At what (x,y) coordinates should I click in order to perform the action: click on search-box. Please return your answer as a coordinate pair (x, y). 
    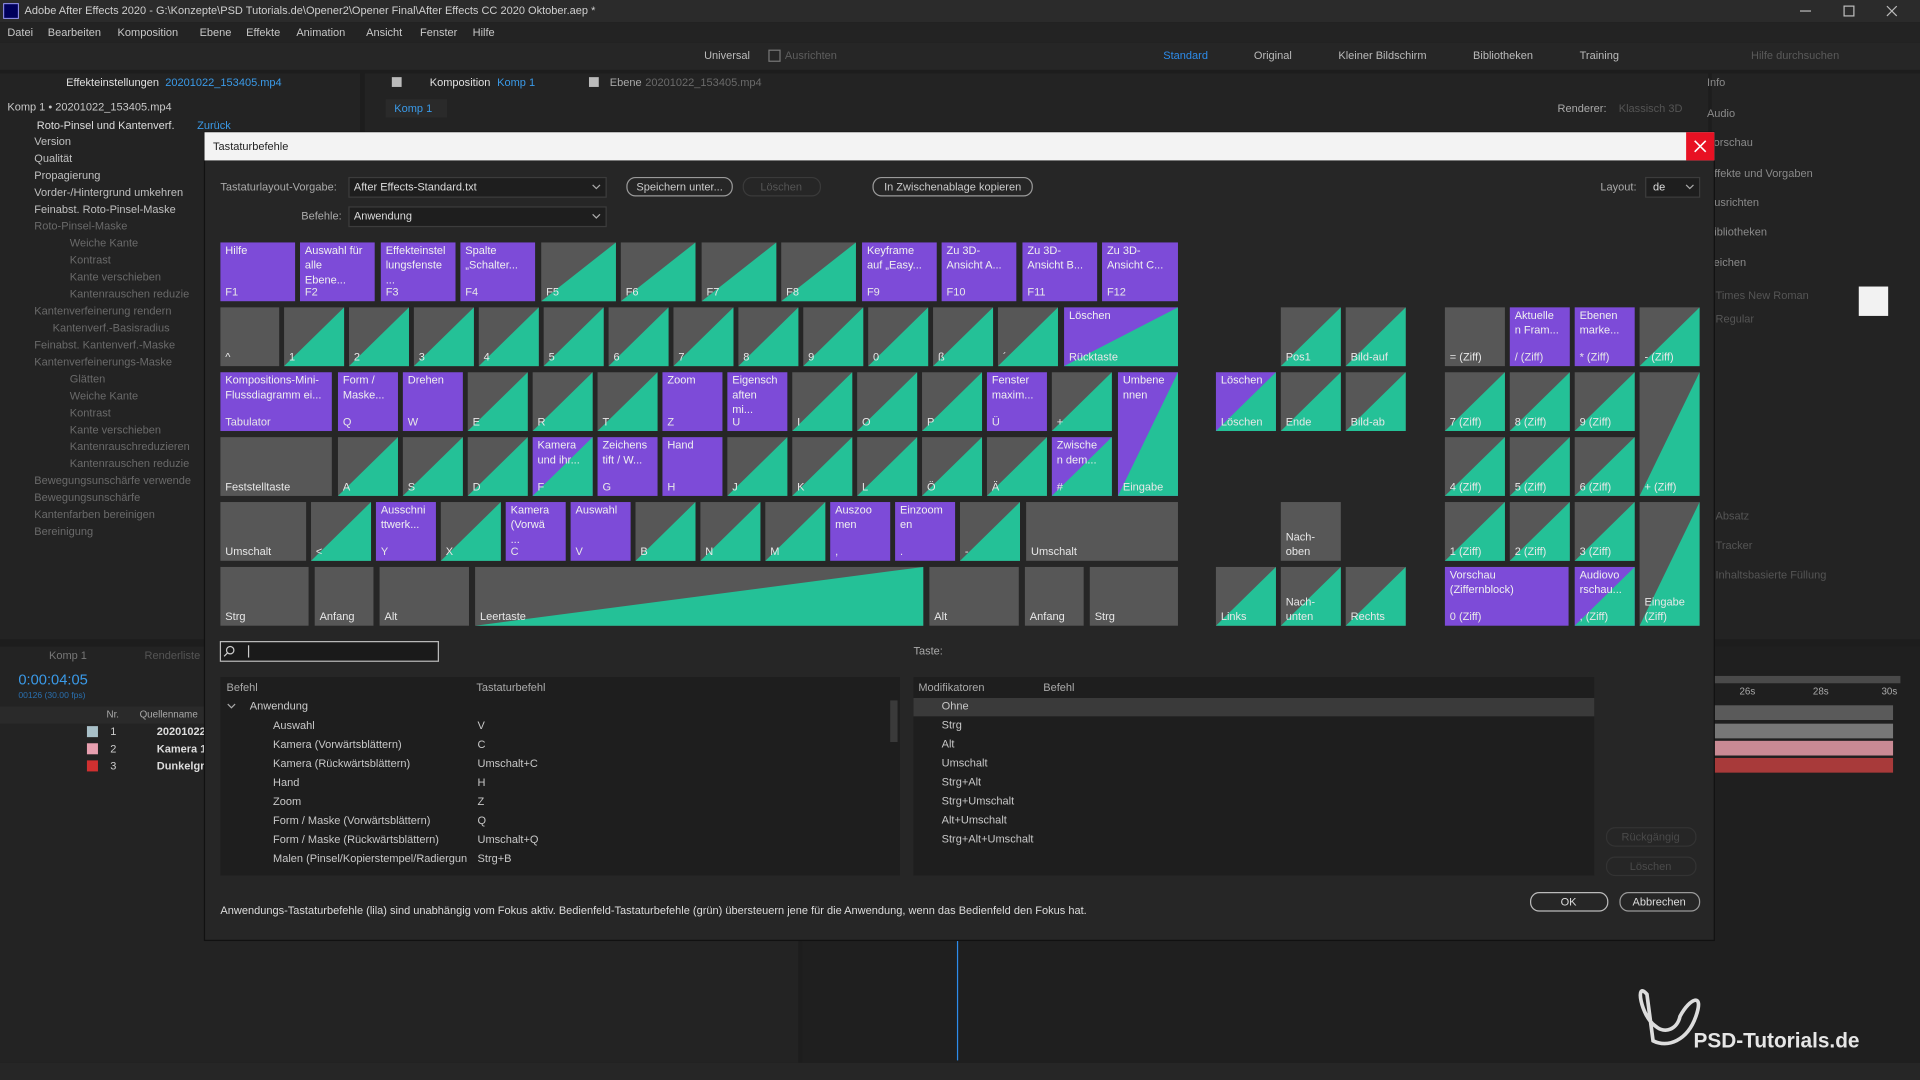
    Looking at the image, I should click on (329, 651).